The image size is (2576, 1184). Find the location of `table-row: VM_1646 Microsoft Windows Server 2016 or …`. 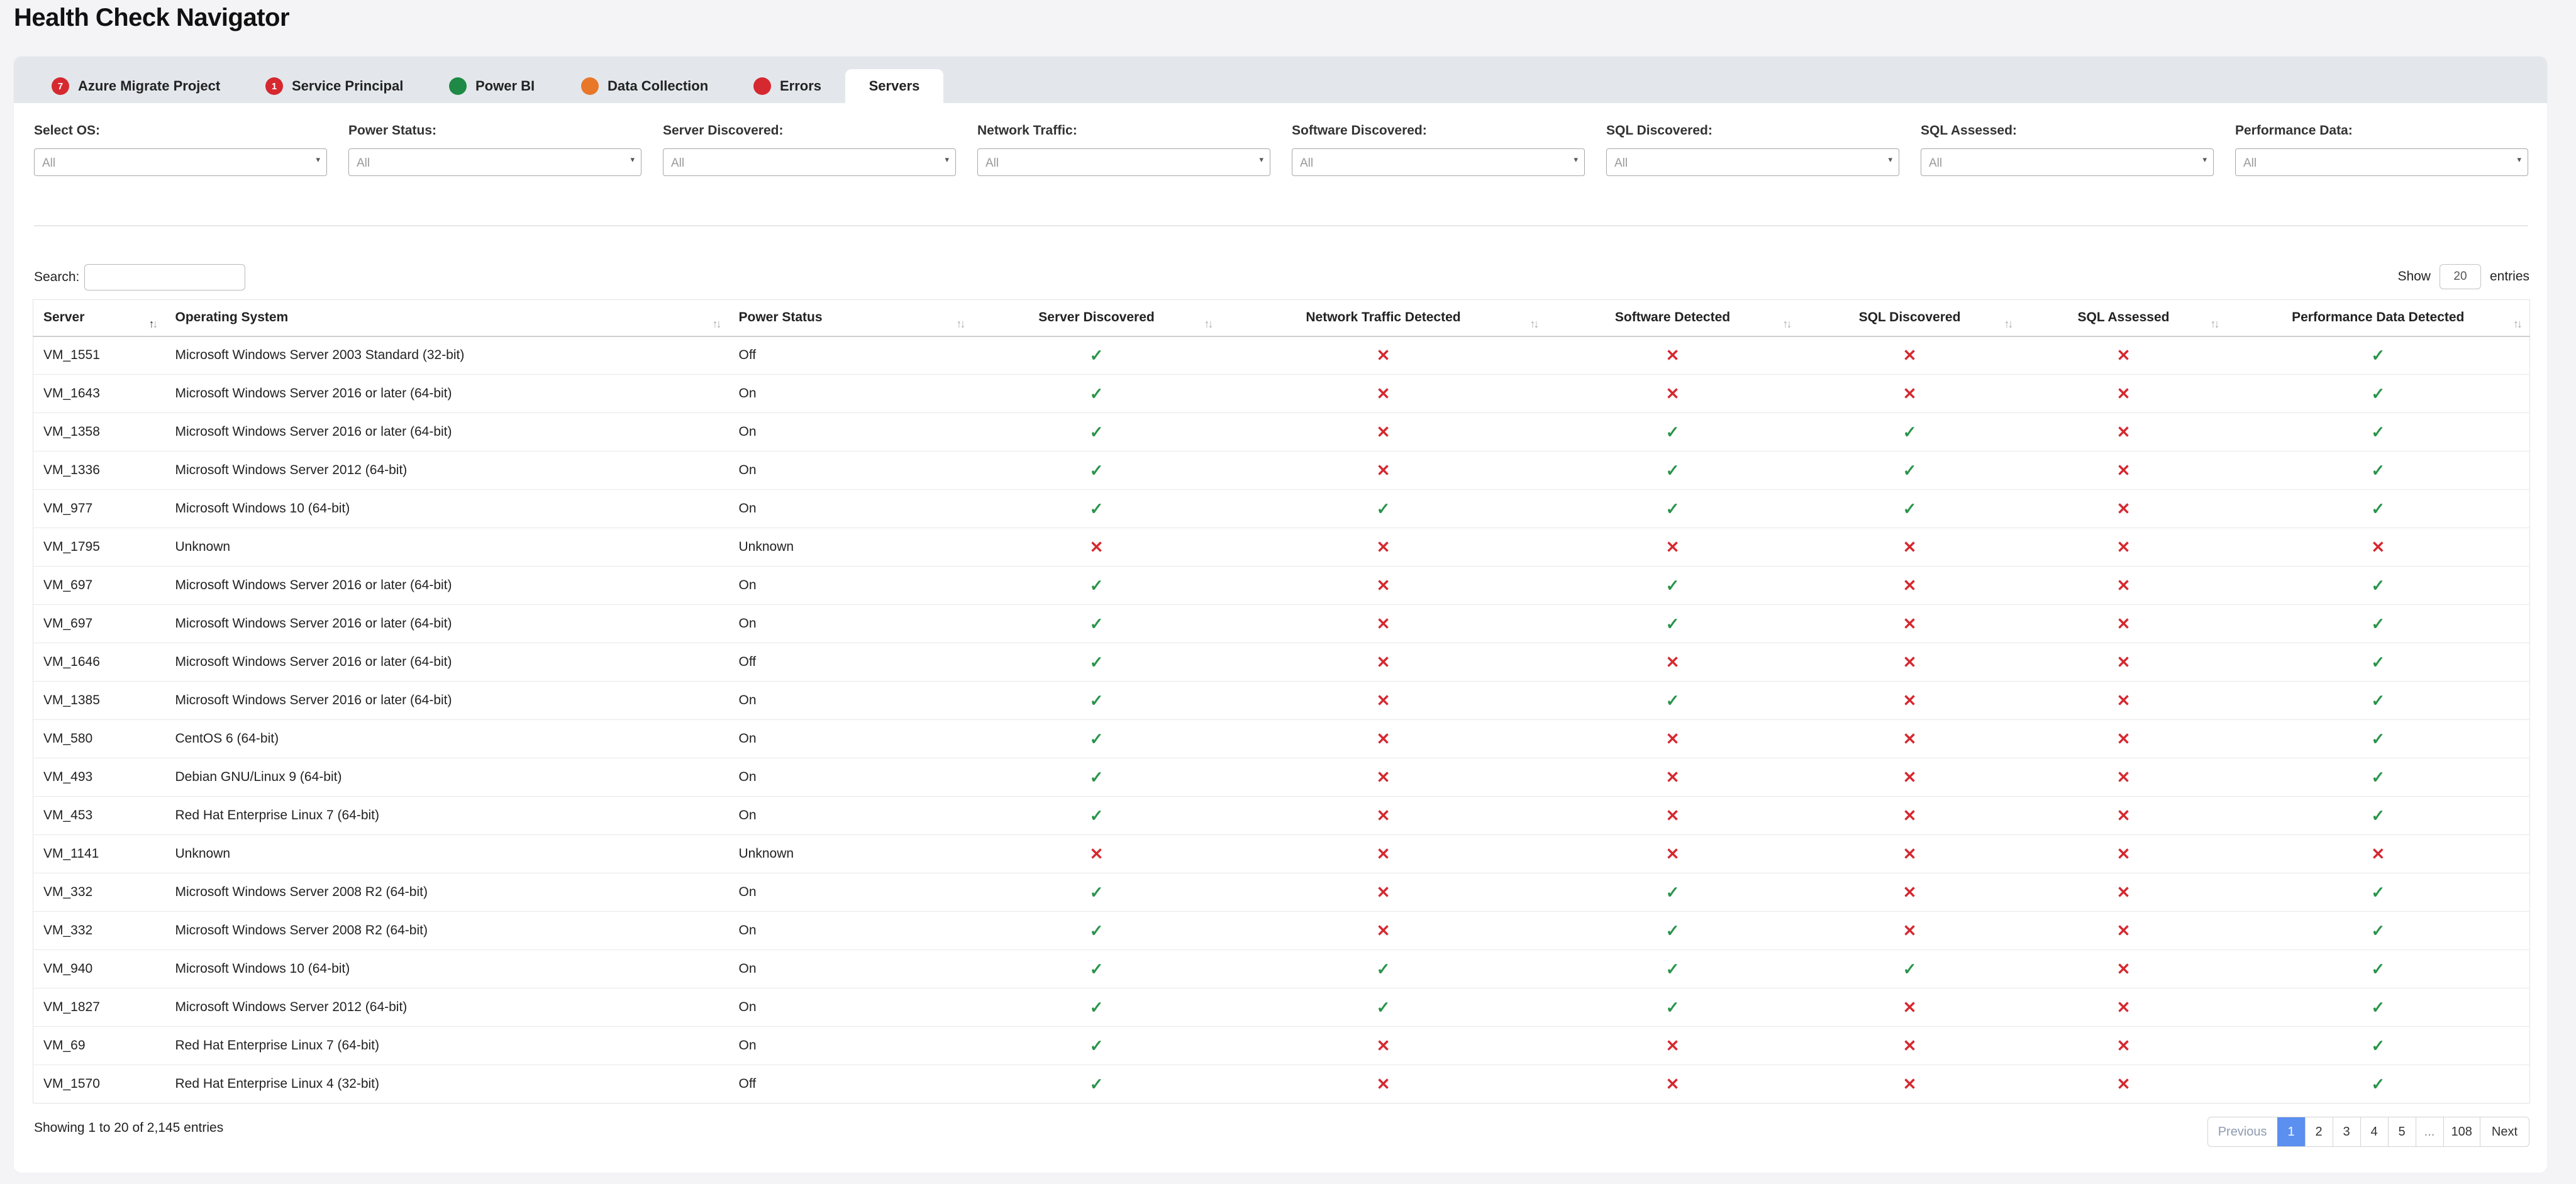

table-row: VM_1646 Microsoft Windows Server 2016 or … is located at coordinates (1281, 662).